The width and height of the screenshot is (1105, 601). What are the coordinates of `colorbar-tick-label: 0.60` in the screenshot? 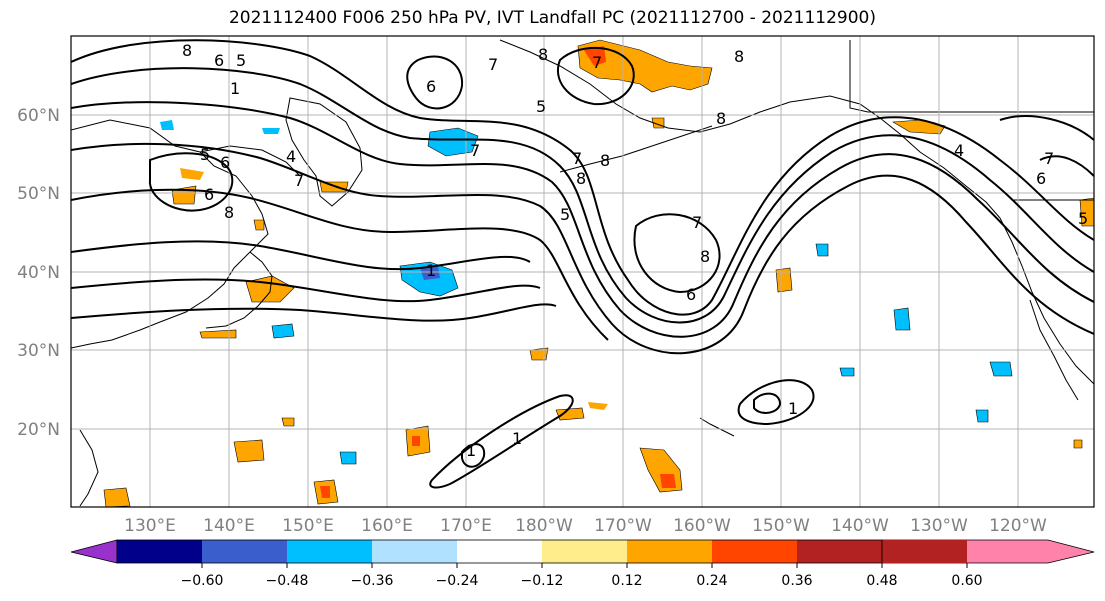 It's located at (966, 581).